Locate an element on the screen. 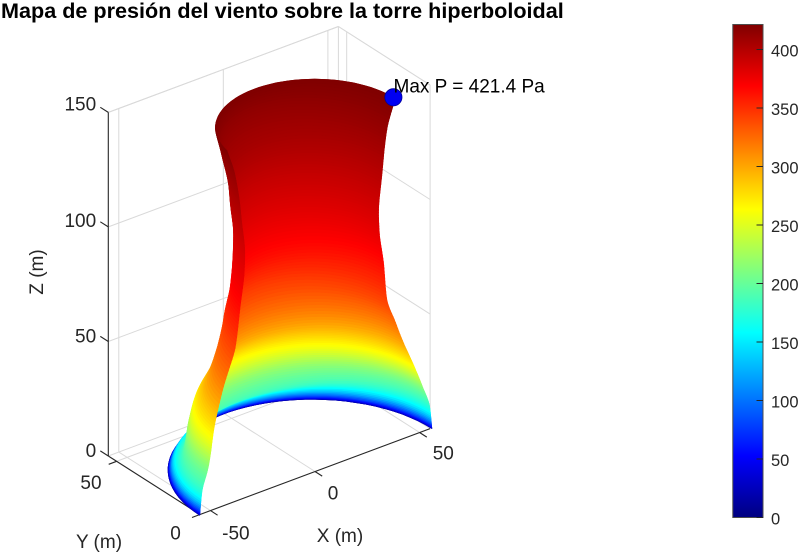 This screenshot has width=800, height=558. svg-text: X (m) is located at coordinates (340, 536).